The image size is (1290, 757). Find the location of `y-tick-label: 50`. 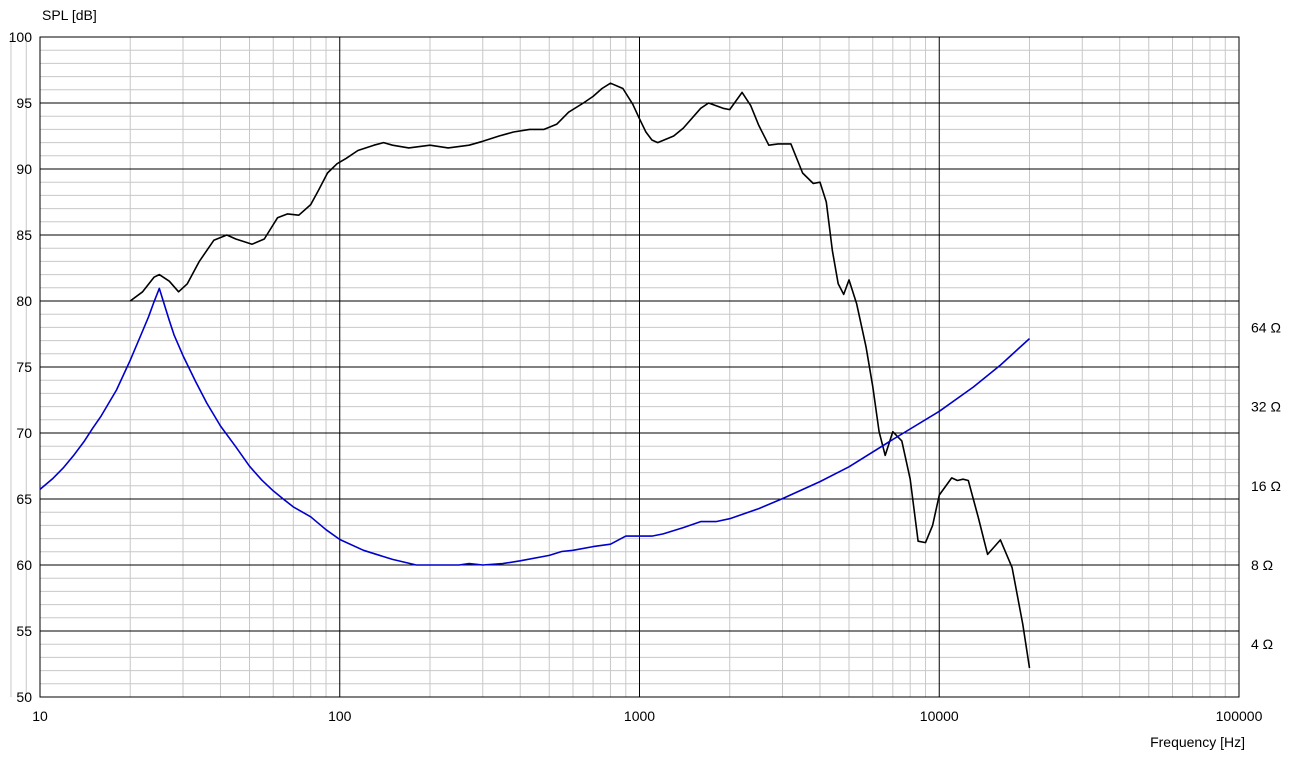

y-tick-label: 50 is located at coordinates (24, 697).